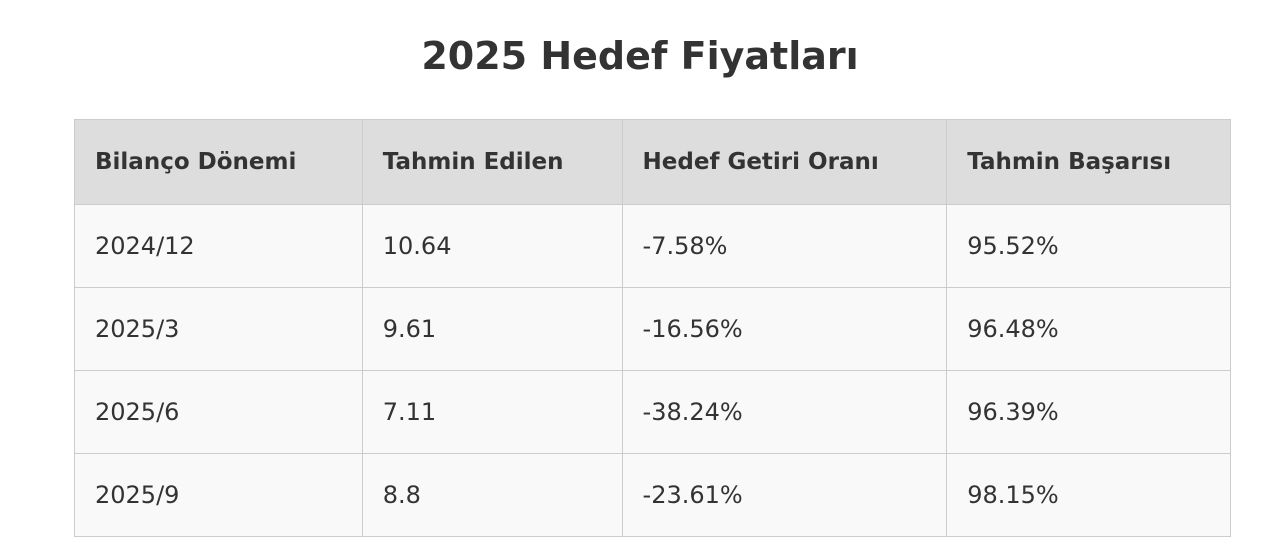 This screenshot has width=1280, height=559. I want to click on table-row: 2025/9 8.8 -23.61% 98.15%, so click(652, 495).